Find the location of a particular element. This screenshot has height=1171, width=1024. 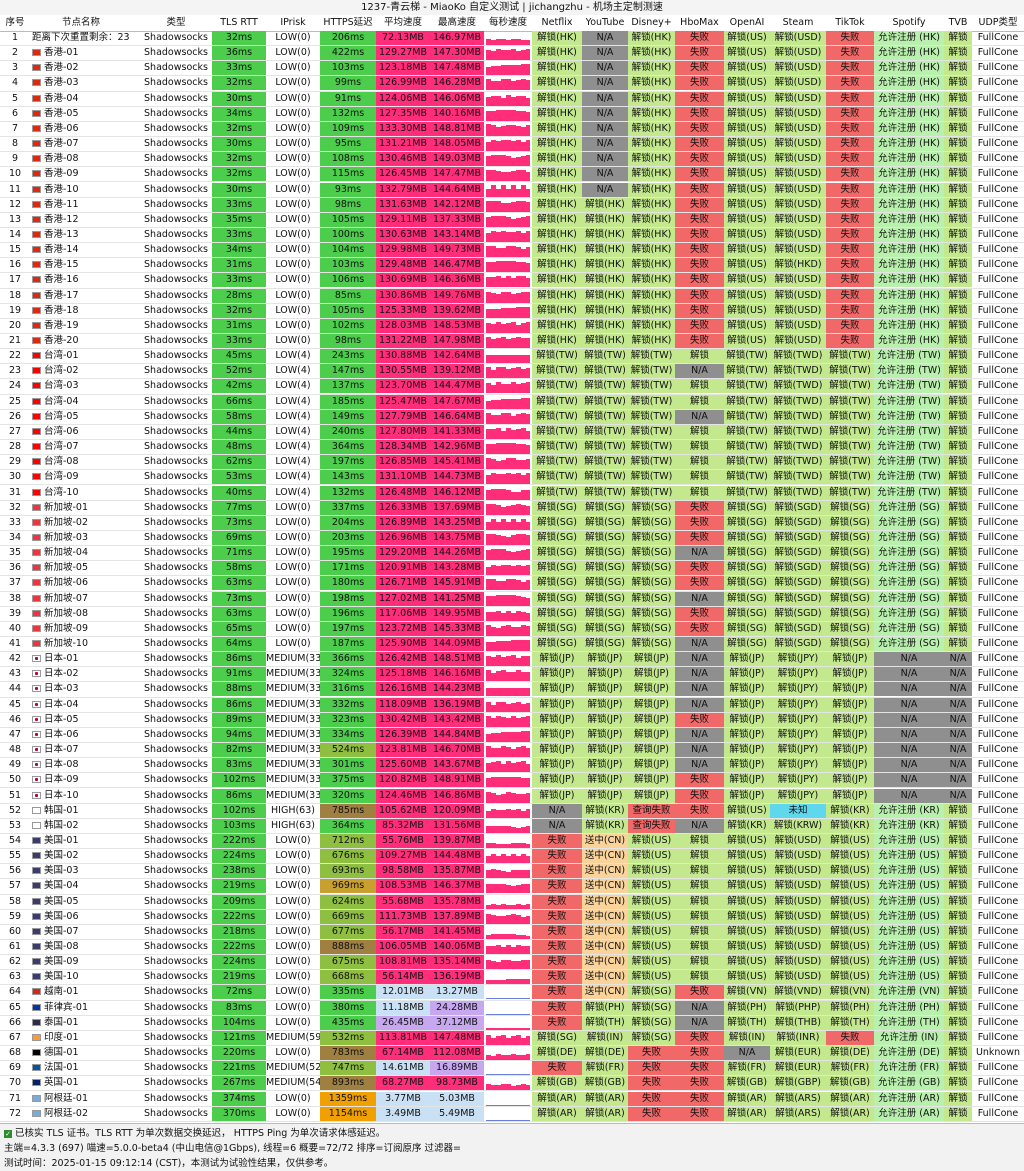

youtube-status: 解锁(SG) is located at coordinates (605, 628).